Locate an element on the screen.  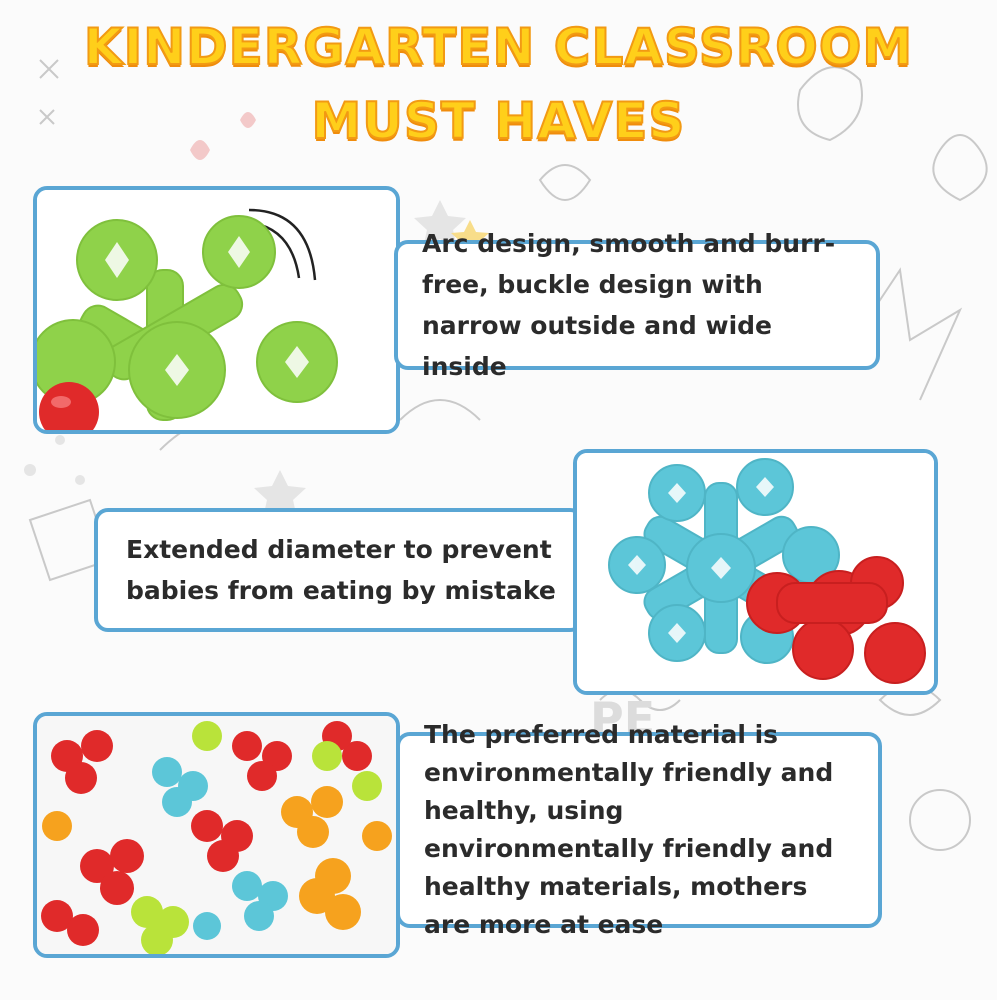
feature-image-extended-diameter is located at coordinates (755, 572).